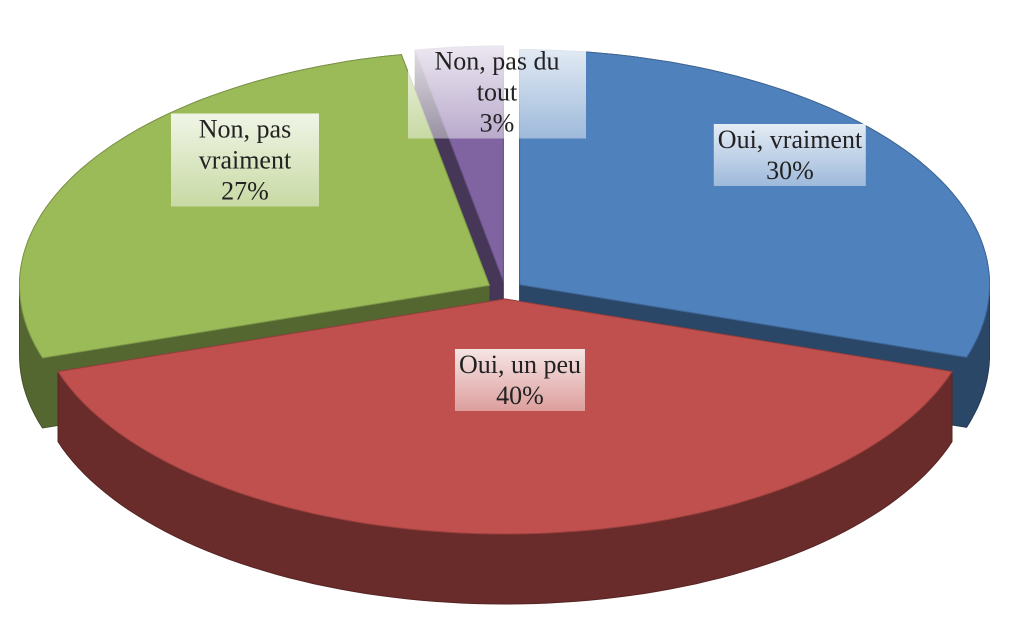  What do you see at coordinates (245, 144) in the screenshot?
I see `category-label: Non, pas vraiment` at bounding box center [245, 144].